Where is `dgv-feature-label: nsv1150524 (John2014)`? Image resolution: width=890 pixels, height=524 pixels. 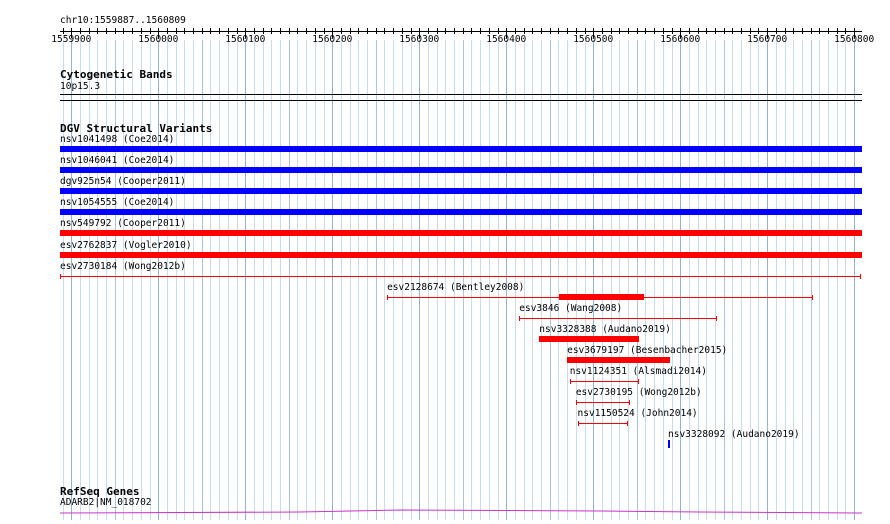
dgv-feature-label: nsv1150524 (John2014) is located at coordinates (637, 414).